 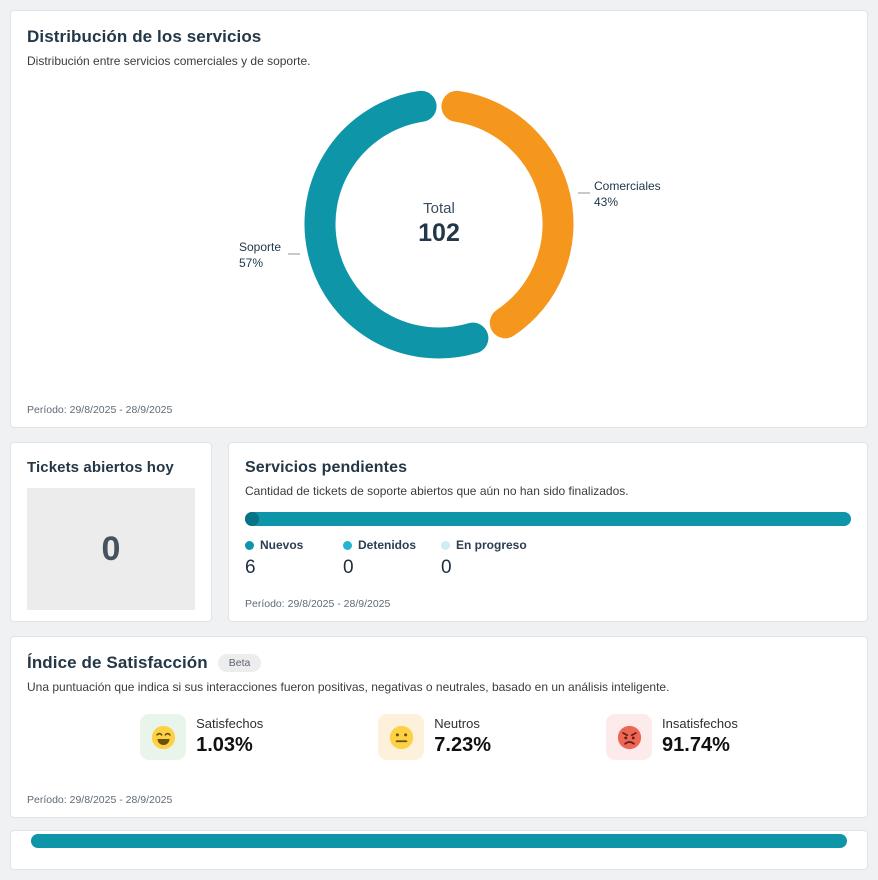 I want to click on tickets-title: Tickets abiertos hoy, so click(x=100, y=467).